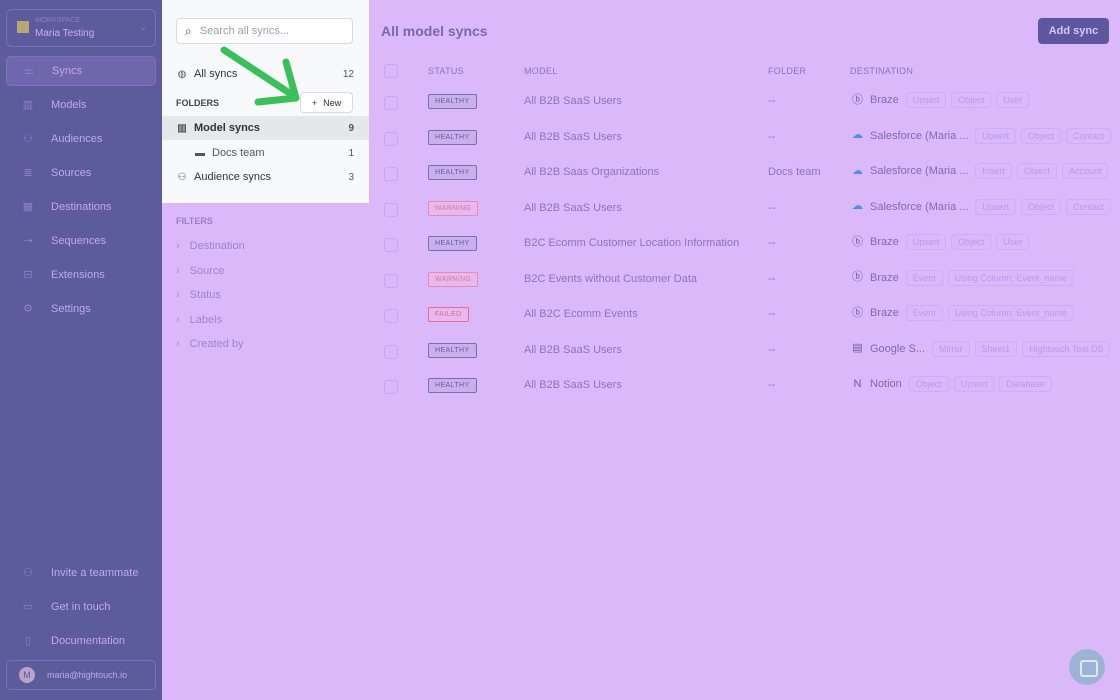 The image size is (1120, 700). What do you see at coordinates (227, 128) in the screenshot?
I see `folder-label: Model syncs` at bounding box center [227, 128].